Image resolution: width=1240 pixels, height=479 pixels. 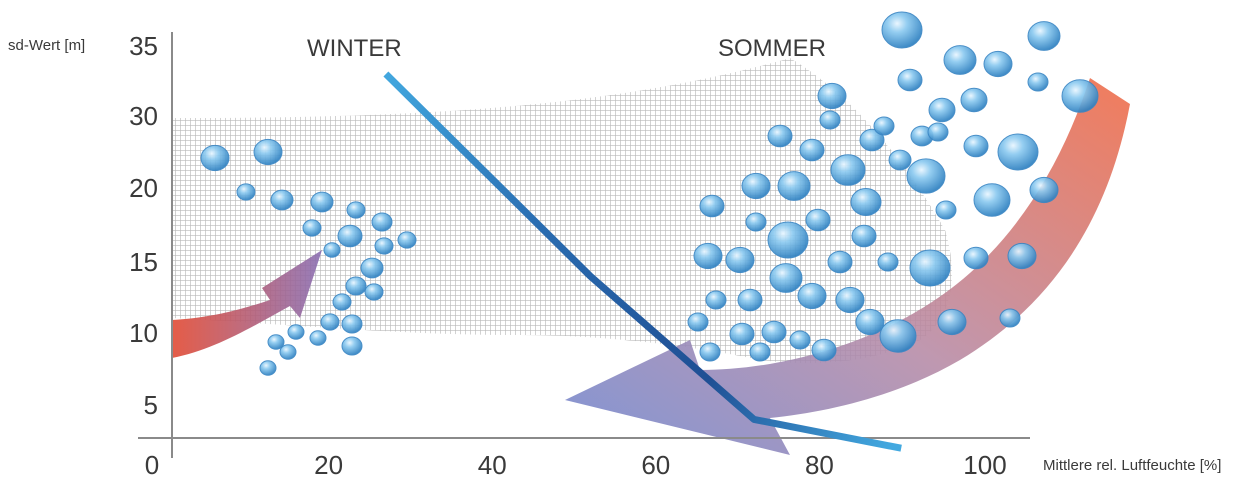 What do you see at coordinates (1132, 465) in the screenshot?
I see `x-axis-title: Mittlere rel. Luftfeuchte [%]` at bounding box center [1132, 465].